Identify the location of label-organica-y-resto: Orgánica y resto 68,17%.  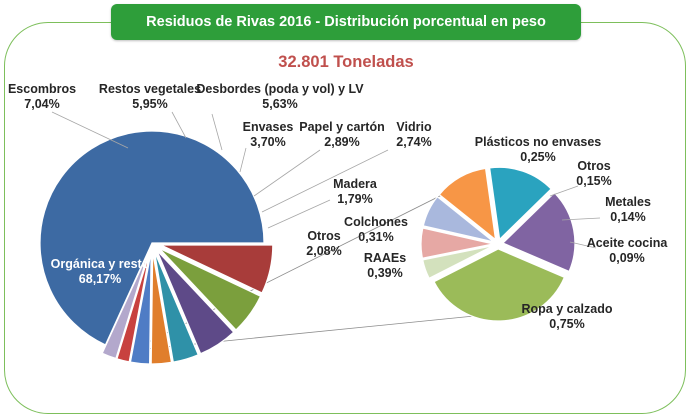
(100, 271).